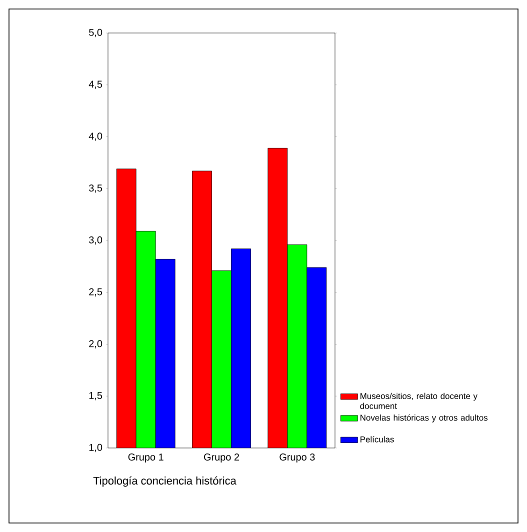 The height and width of the screenshot is (532, 527). I want to click on y-tick-label: 1,5, so click(95, 396).